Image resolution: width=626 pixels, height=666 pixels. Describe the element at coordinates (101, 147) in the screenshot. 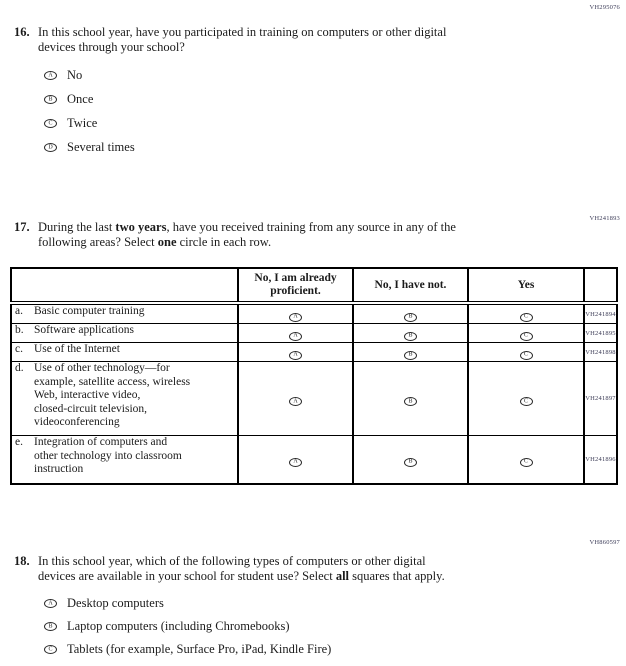

I see `option-label: Several times` at that location.